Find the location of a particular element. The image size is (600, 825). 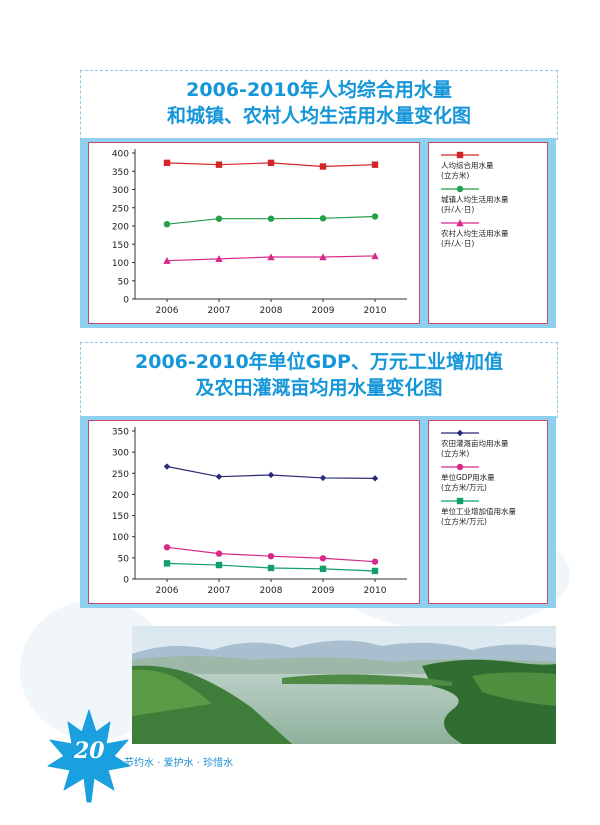

chart1-title-line2: 和城镇、农村人均生活用水量变化图 is located at coordinates (318, 116).